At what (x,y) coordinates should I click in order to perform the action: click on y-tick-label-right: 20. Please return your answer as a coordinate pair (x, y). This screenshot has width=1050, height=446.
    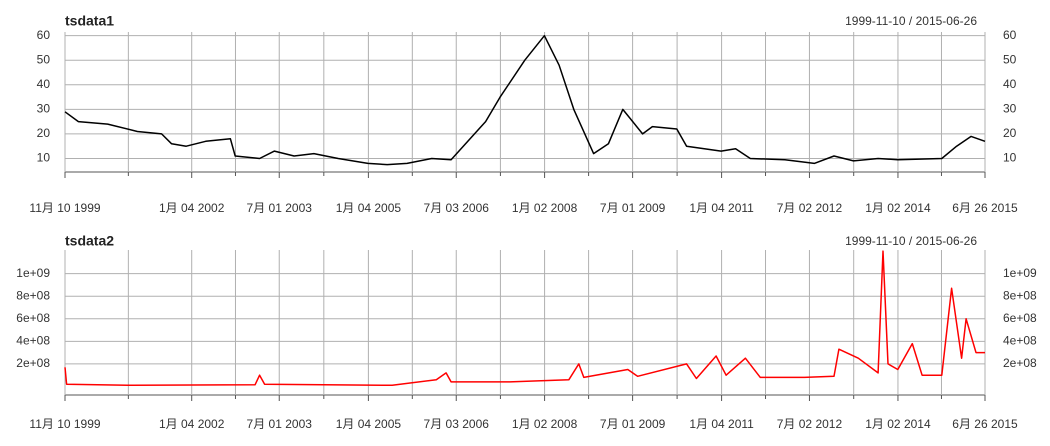
    Looking at the image, I should click on (1010, 133).